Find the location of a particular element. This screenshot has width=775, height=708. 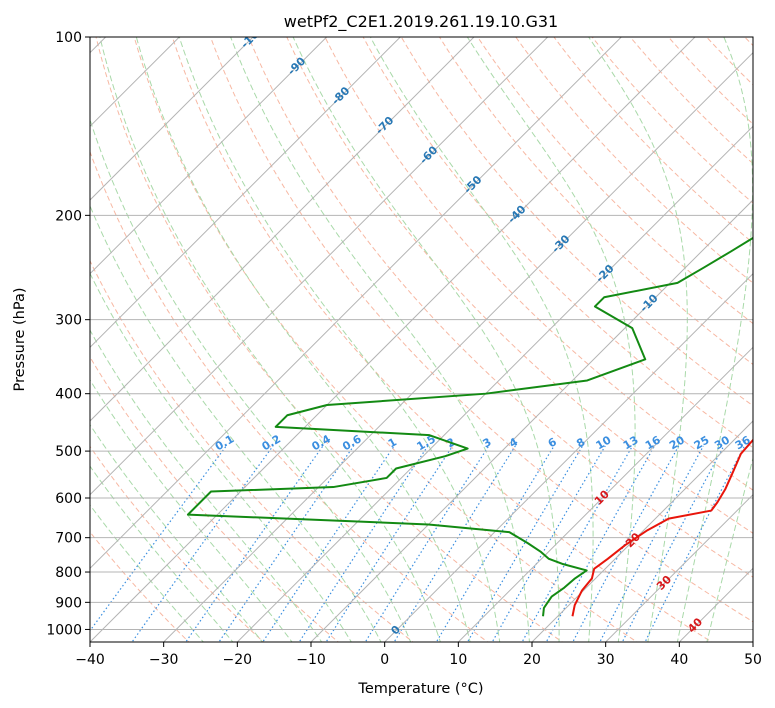

y-tick-label: 700 is located at coordinates (68, 539).